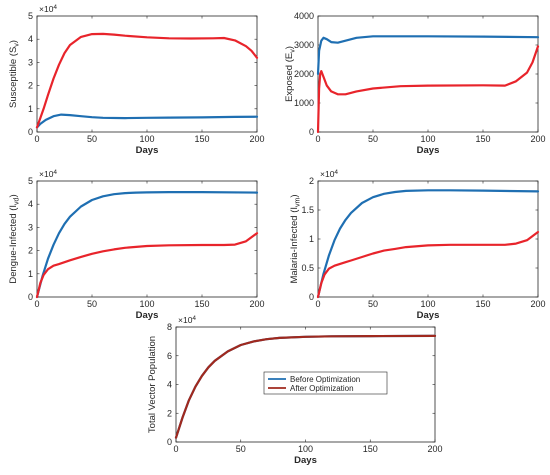 The width and height of the screenshot is (550, 475). I want to click on y-tick-label: 6, so click(169, 356).